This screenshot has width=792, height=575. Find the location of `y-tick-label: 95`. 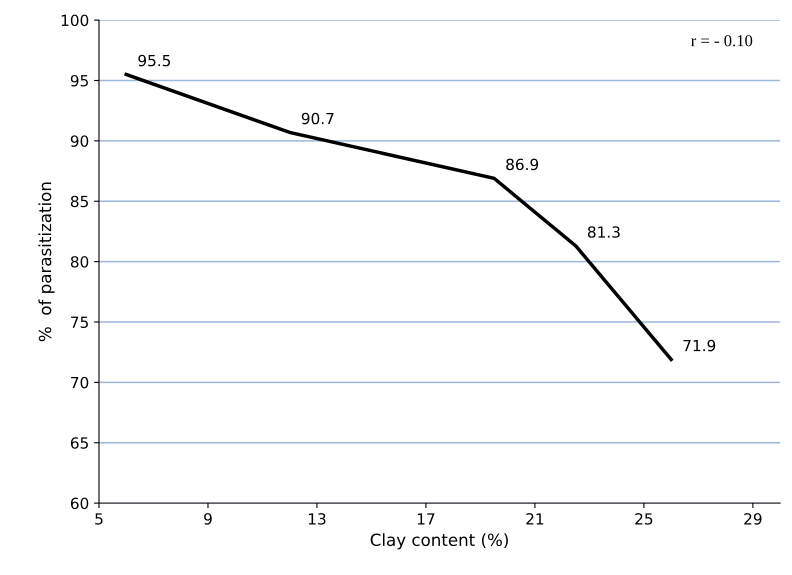

y-tick-label: 95 is located at coordinates (79, 80).